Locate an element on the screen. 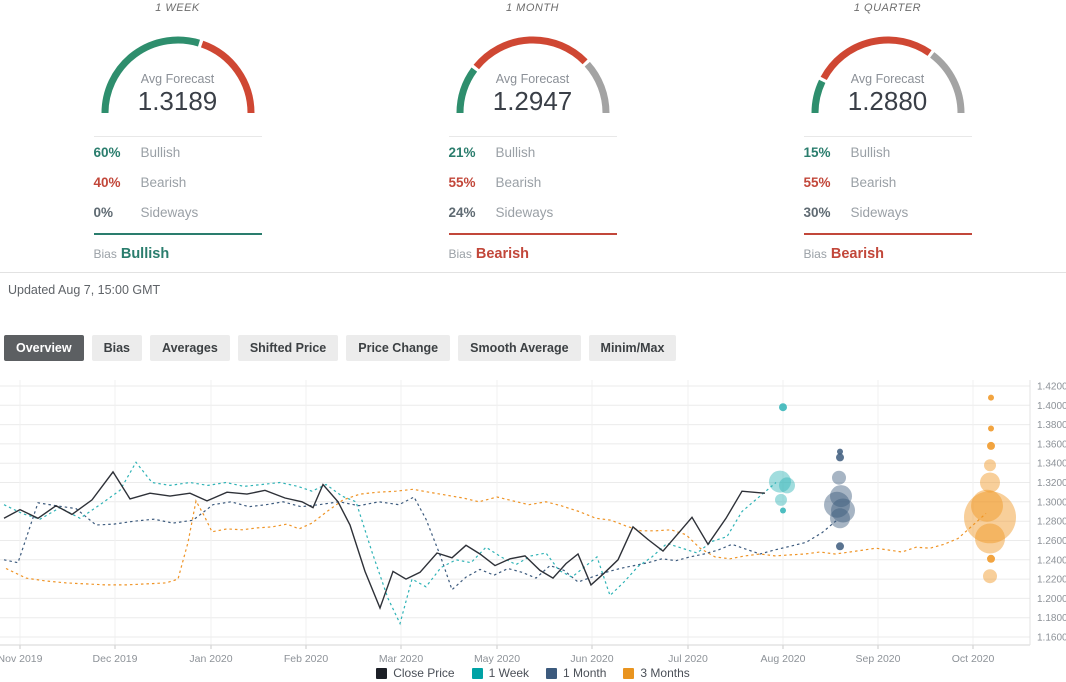  tab-overview: Overview is located at coordinates (44, 348).